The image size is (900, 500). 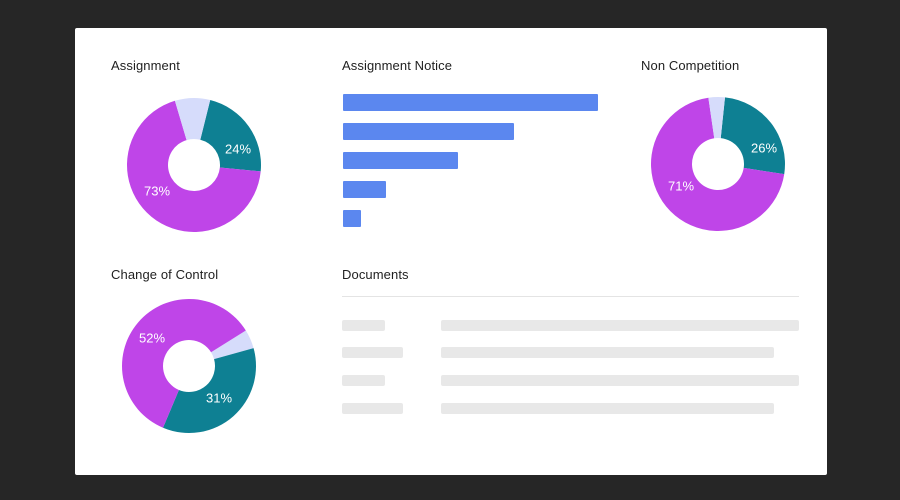 What do you see at coordinates (690, 65) in the screenshot?
I see `non-competition-title: Non Competition` at bounding box center [690, 65].